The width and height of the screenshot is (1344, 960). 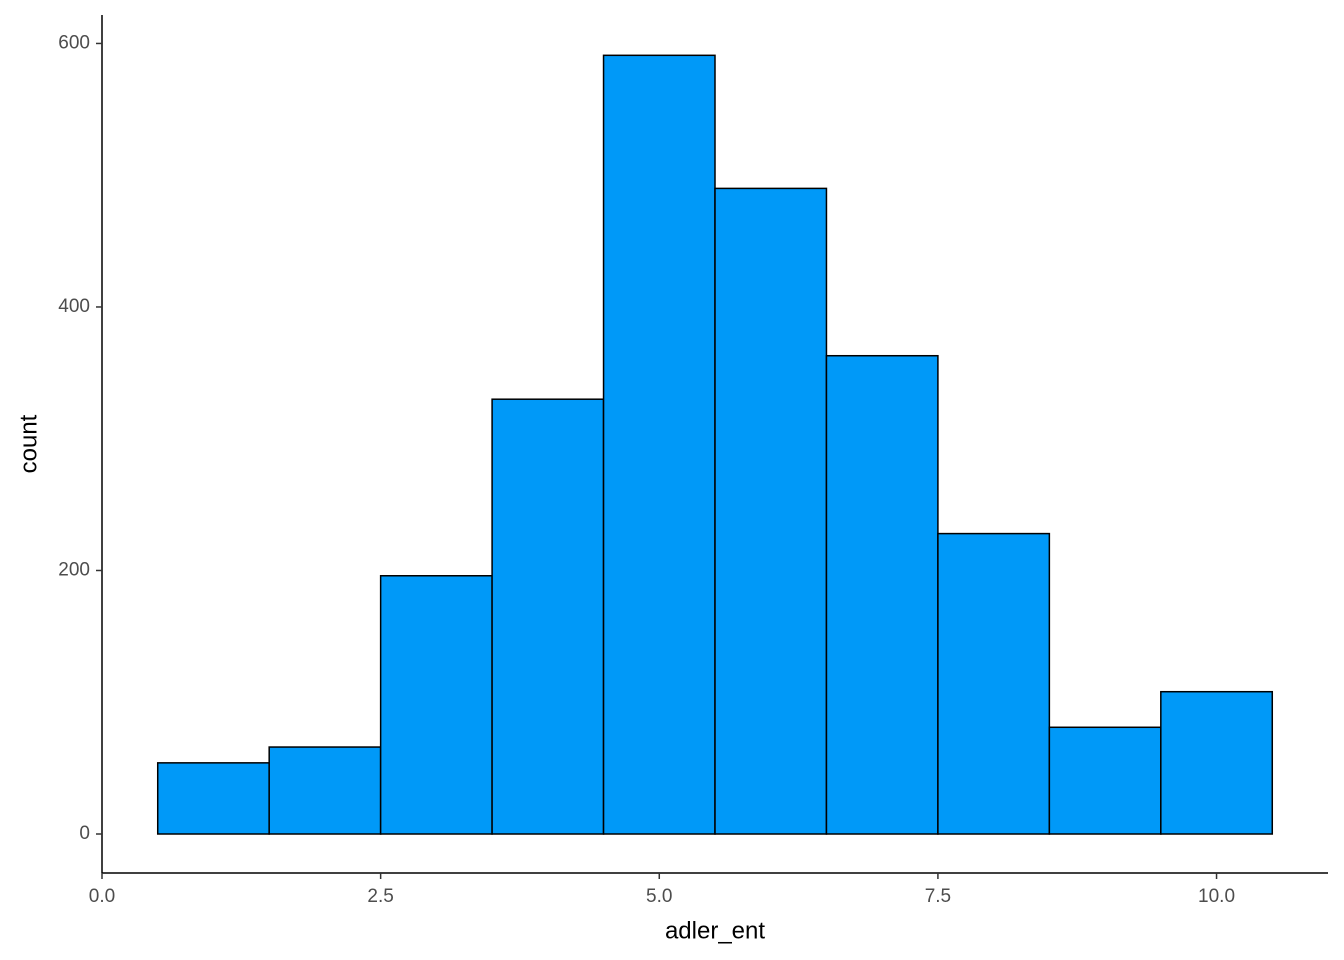 What do you see at coordinates (102, 896) in the screenshot?
I see `x-tick-label: 0.0` at bounding box center [102, 896].